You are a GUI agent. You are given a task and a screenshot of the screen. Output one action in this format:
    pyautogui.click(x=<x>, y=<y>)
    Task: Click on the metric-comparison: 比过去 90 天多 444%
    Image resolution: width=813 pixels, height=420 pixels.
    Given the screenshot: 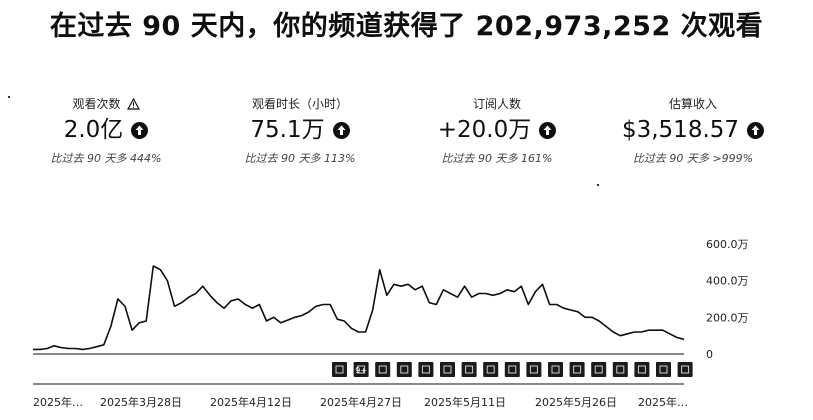 What is the action you would take?
    pyautogui.click(x=106, y=158)
    